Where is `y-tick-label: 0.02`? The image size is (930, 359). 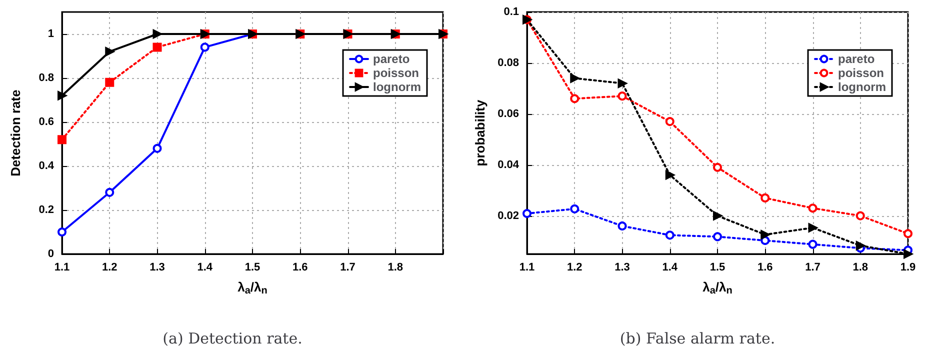 y-tick-label: 0.02 is located at coordinates (508, 216).